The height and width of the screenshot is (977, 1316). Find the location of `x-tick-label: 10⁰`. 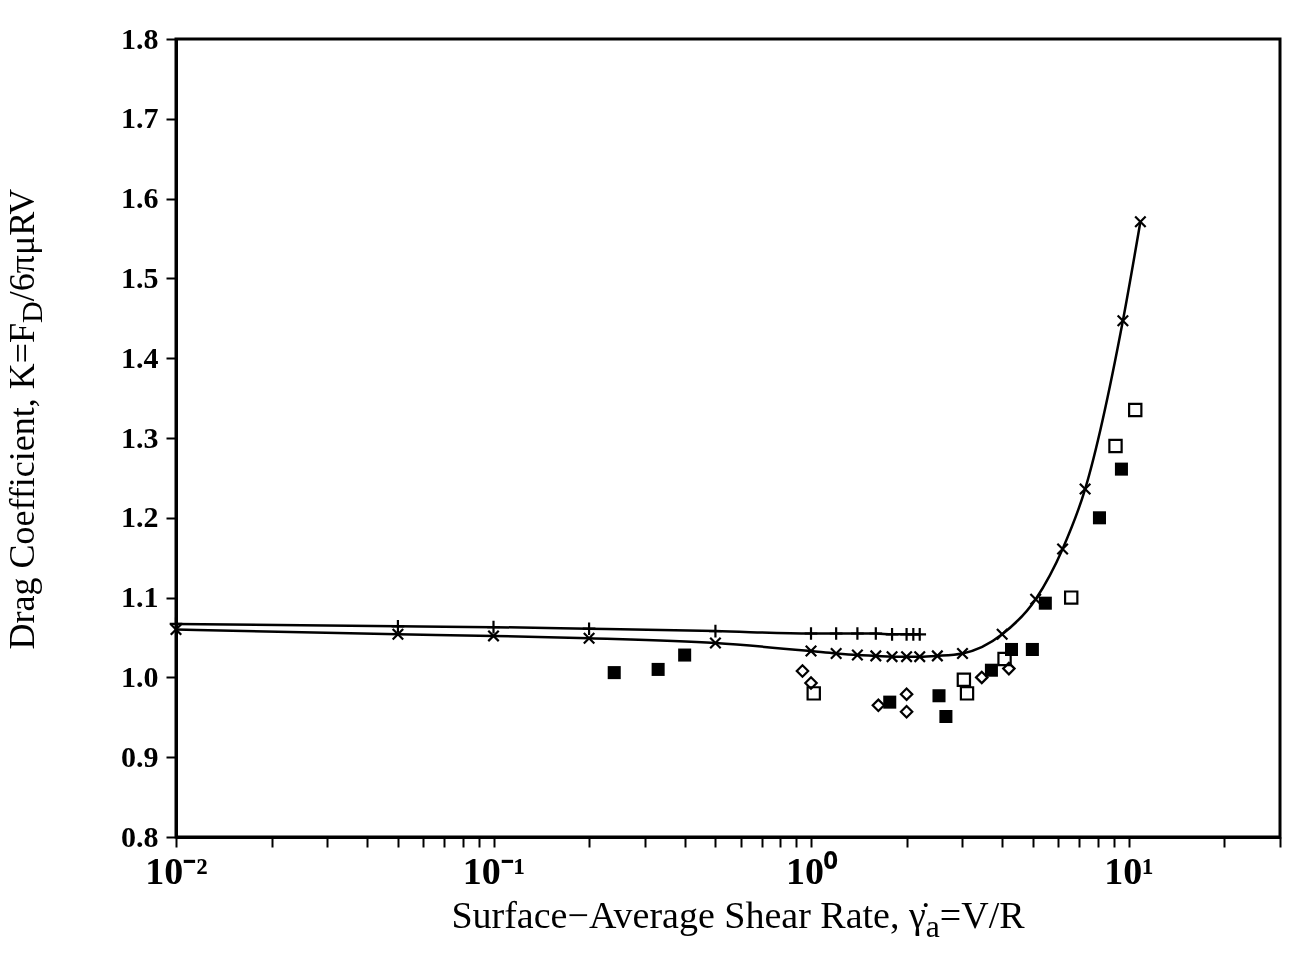

x-tick-label: 10⁰ is located at coordinates (812, 870).